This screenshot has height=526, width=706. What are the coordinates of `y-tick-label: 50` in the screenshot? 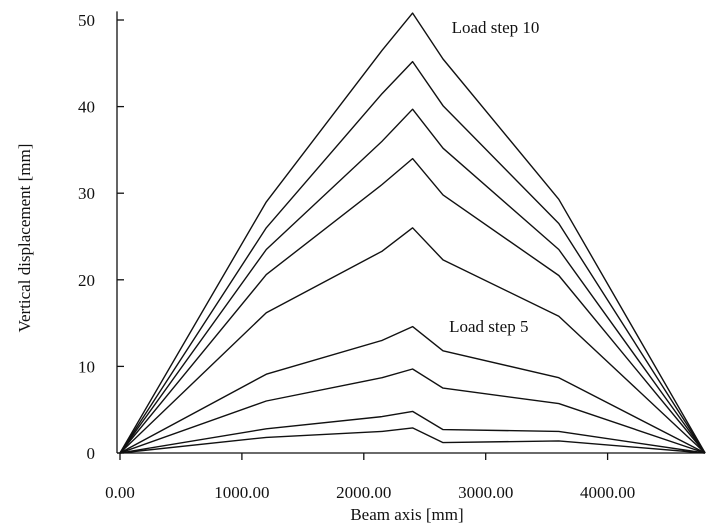 It's located at (86, 20).